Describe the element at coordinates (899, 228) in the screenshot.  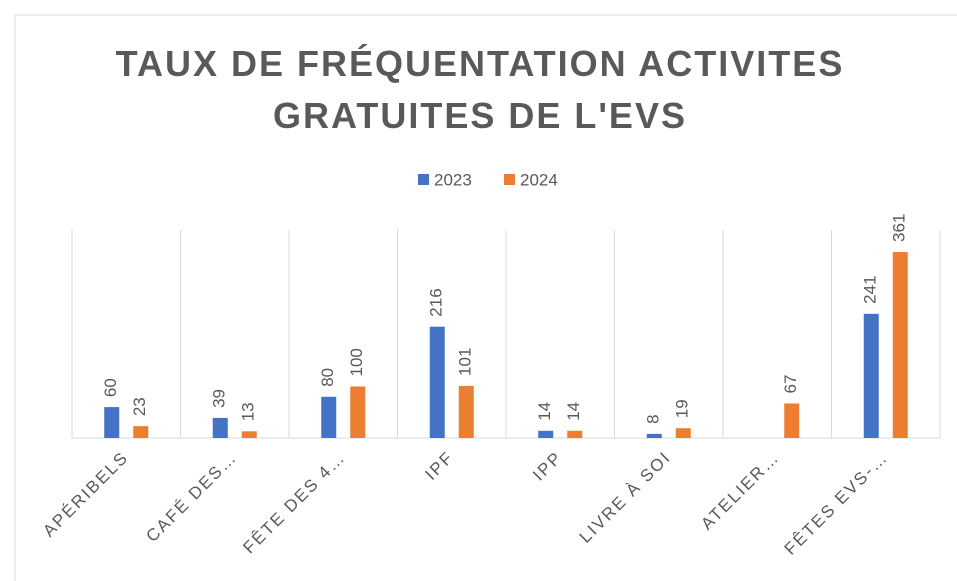
I see `data-label: 361` at that location.